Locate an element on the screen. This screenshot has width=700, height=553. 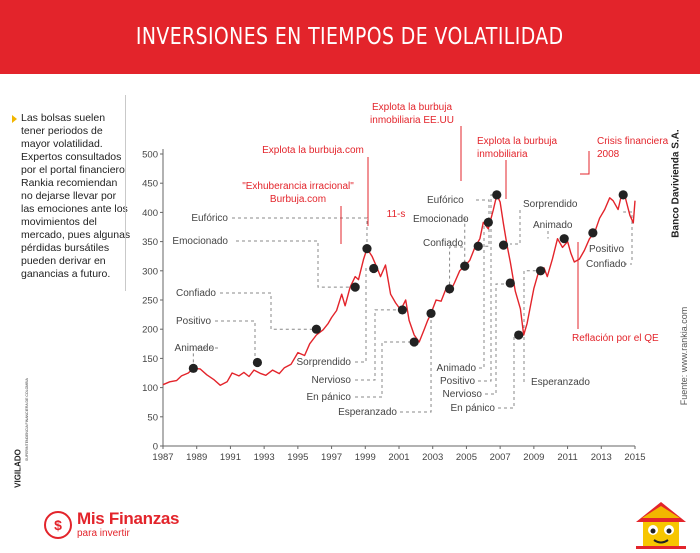
x-tick-label: 1993 is located at coordinates (264, 457).